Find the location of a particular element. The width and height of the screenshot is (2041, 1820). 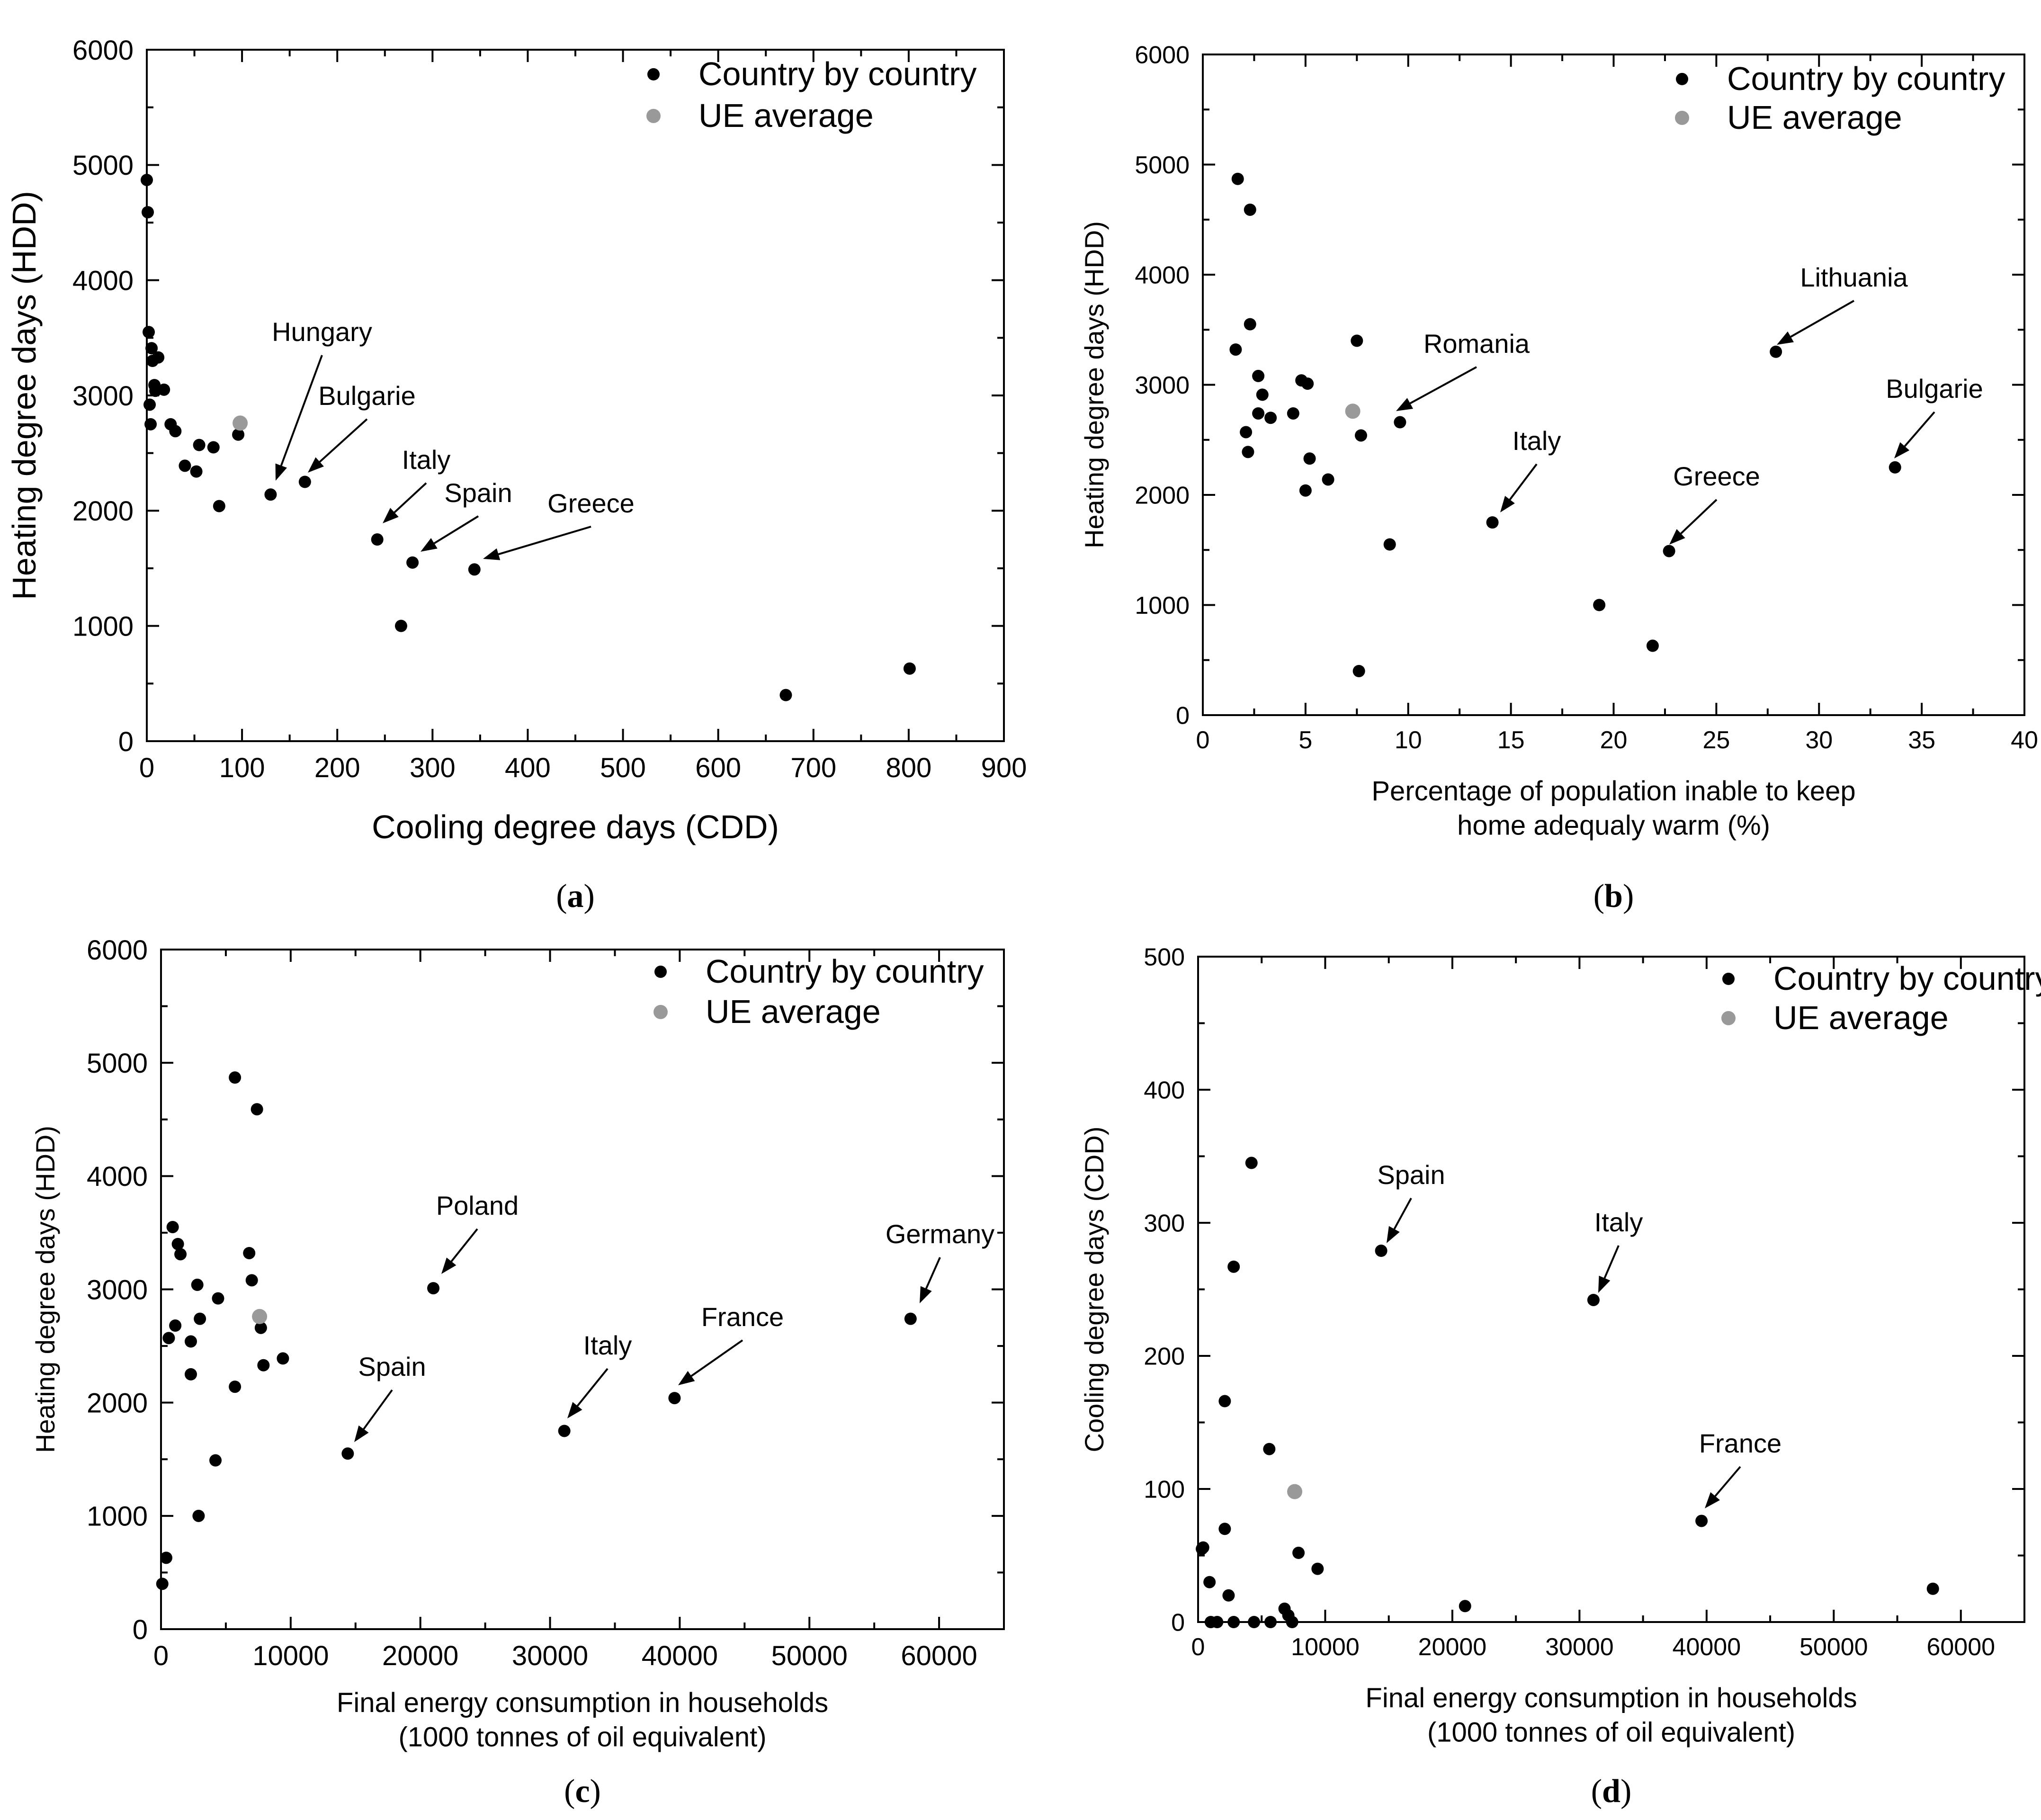

x-axis-title: Cooling degree days (CDD) is located at coordinates (575, 826).